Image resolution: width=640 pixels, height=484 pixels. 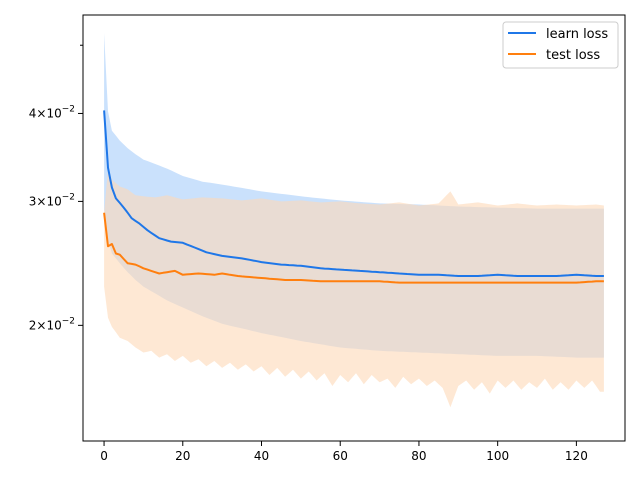 What do you see at coordinates (573, 55) in the screenshot?
I see `legend-test-loss-label: test loss` at bounding box center [573, 55].